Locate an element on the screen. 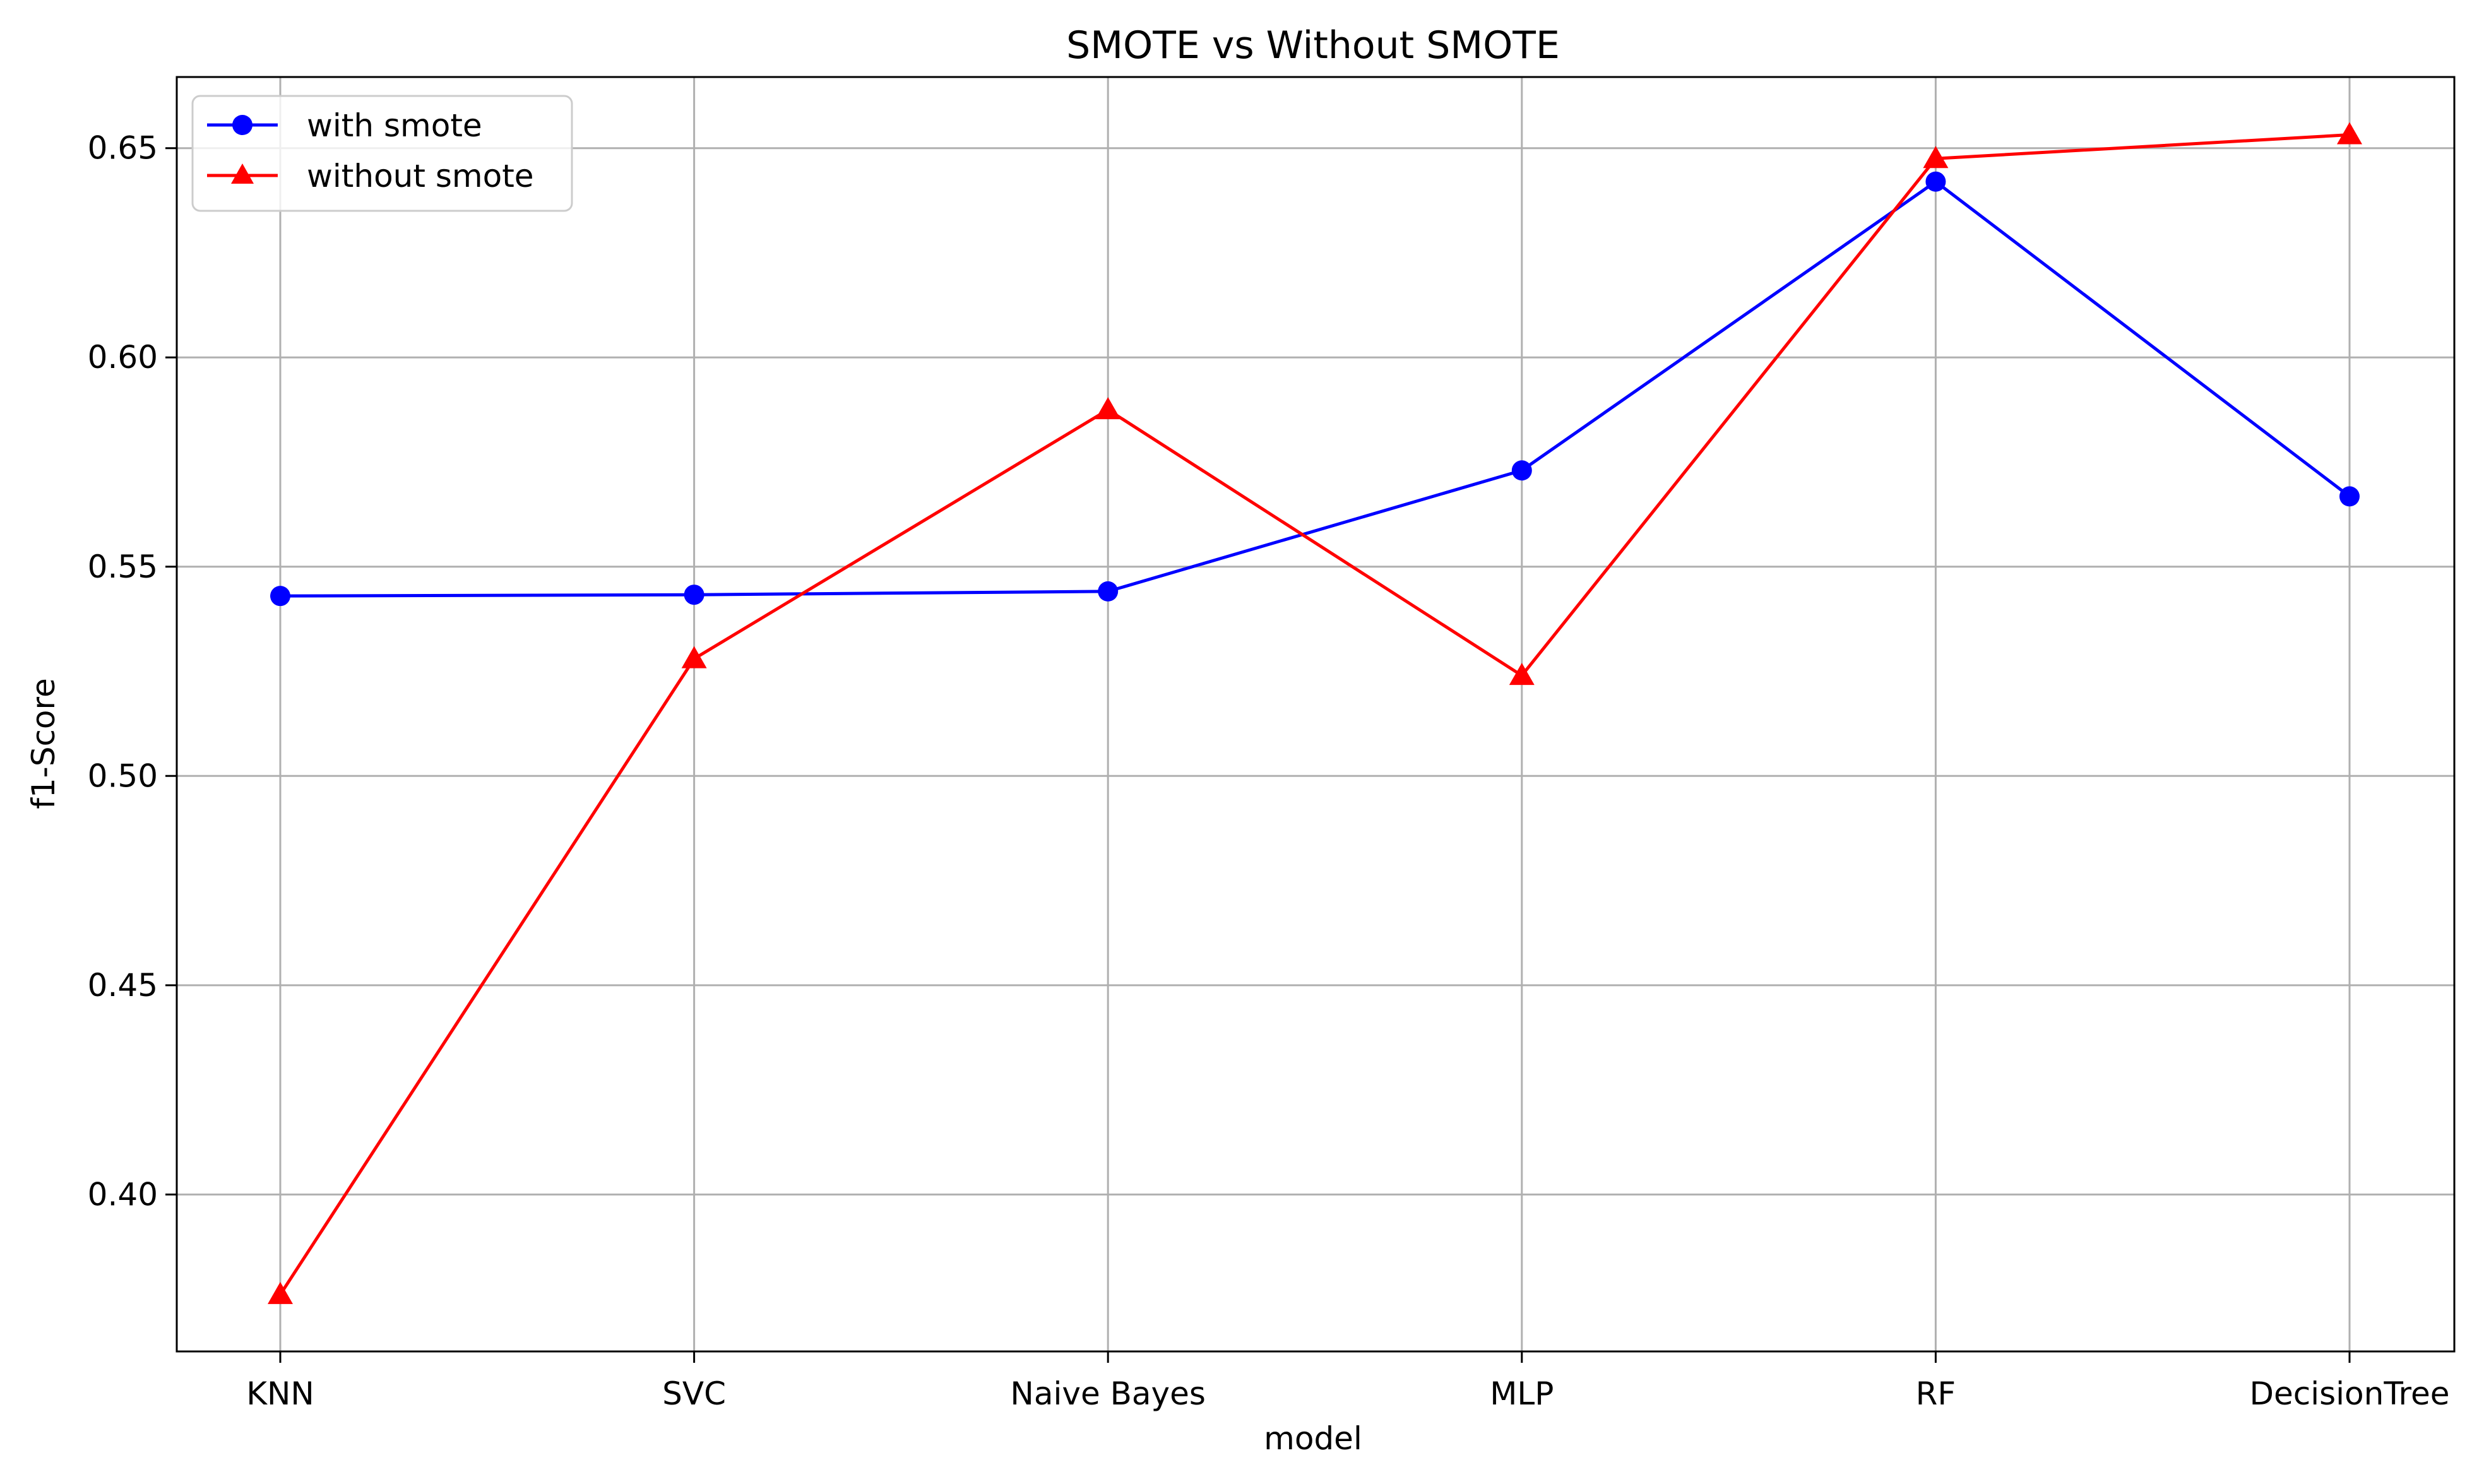  y-tick-label-5: 0.65 is located at coordinates (123, 148).